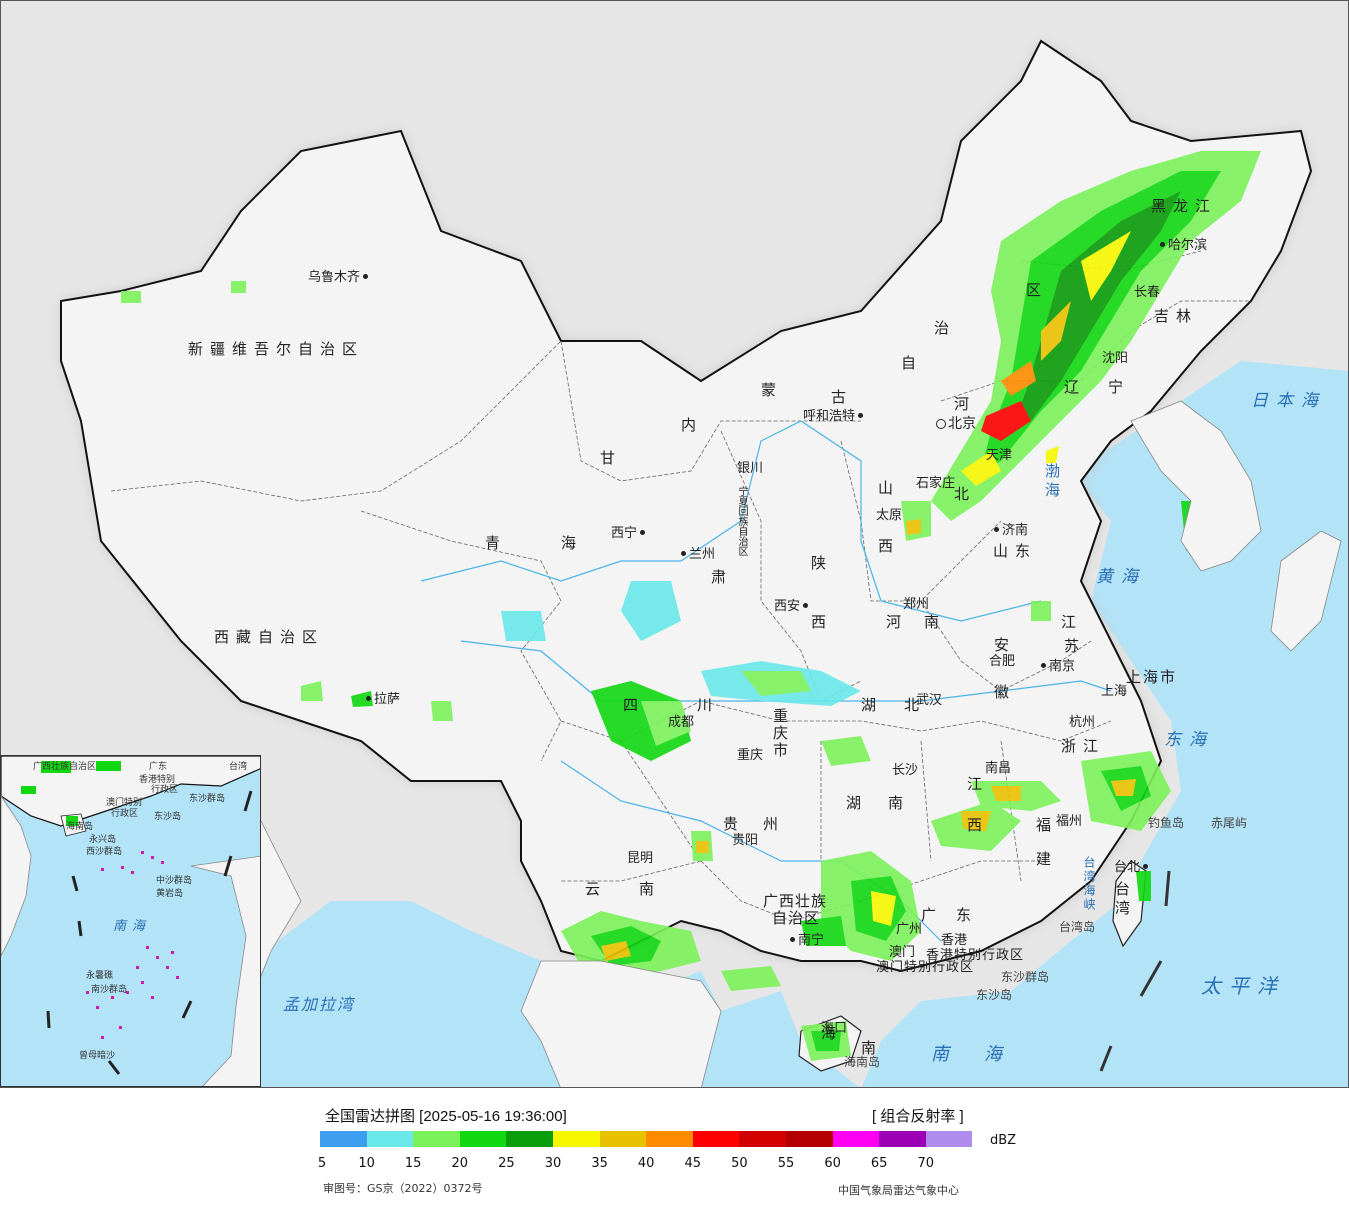 This screenshot has width=1349, height=1208. I want to click on province-neimenggu-5: 治, so click(945, 328).